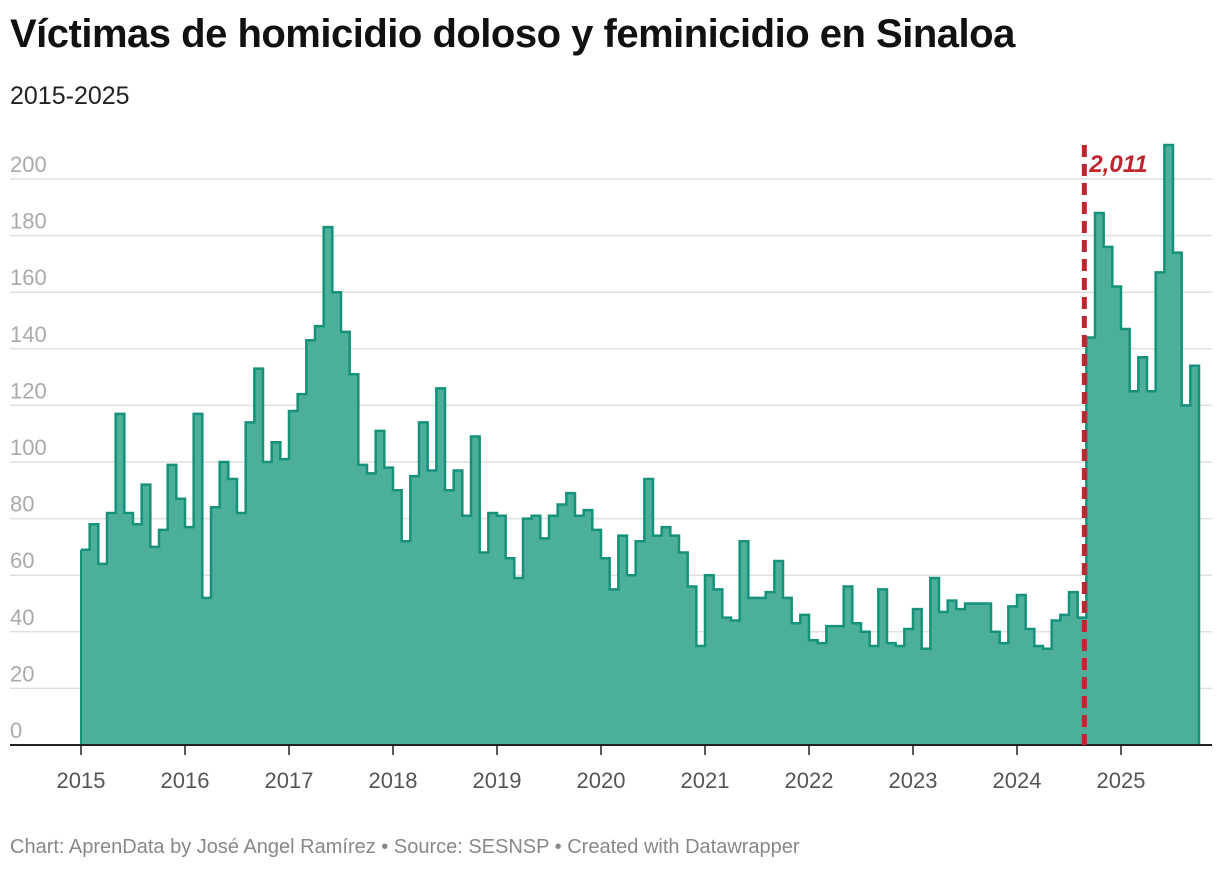 This screenshot has width=1220, height=872. Describe the element at coordinates (22, 673) in the screenshot. I see `y-tick-label: 20` at that location.